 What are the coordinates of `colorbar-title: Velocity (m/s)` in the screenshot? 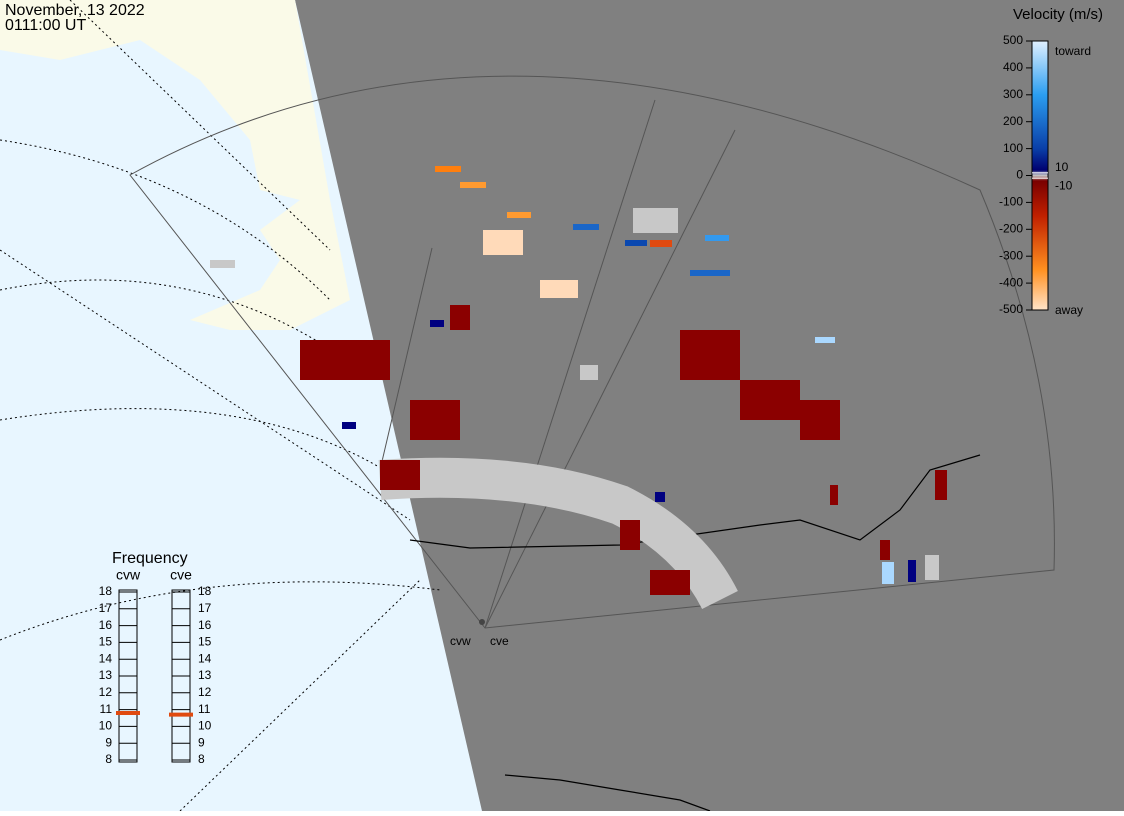 It's located at (1058, 14).